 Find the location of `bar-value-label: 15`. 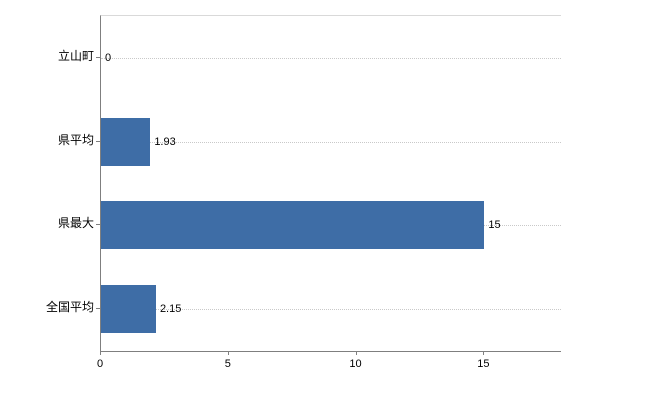

bar-value-label: 15 is located at coordinates (494, 225).